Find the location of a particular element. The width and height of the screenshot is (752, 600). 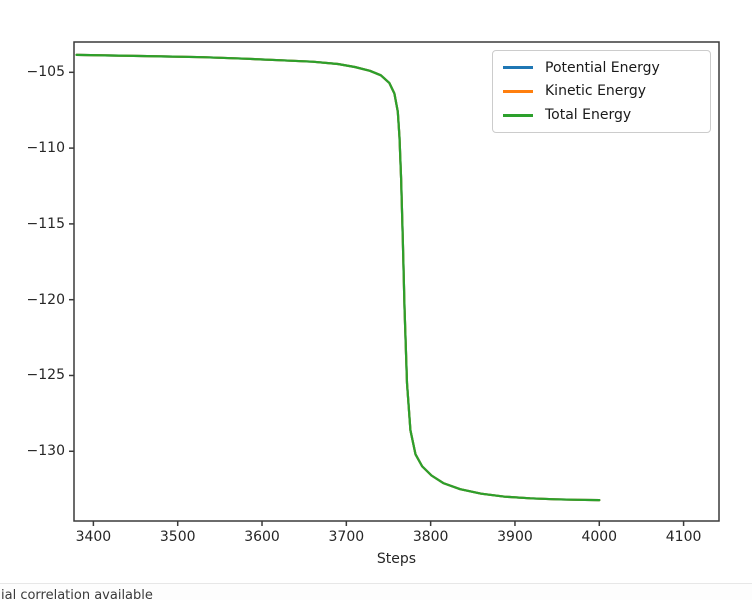

legend-row-kinetic-energy: Kinetic Energy is located at coordinates (601, 91).